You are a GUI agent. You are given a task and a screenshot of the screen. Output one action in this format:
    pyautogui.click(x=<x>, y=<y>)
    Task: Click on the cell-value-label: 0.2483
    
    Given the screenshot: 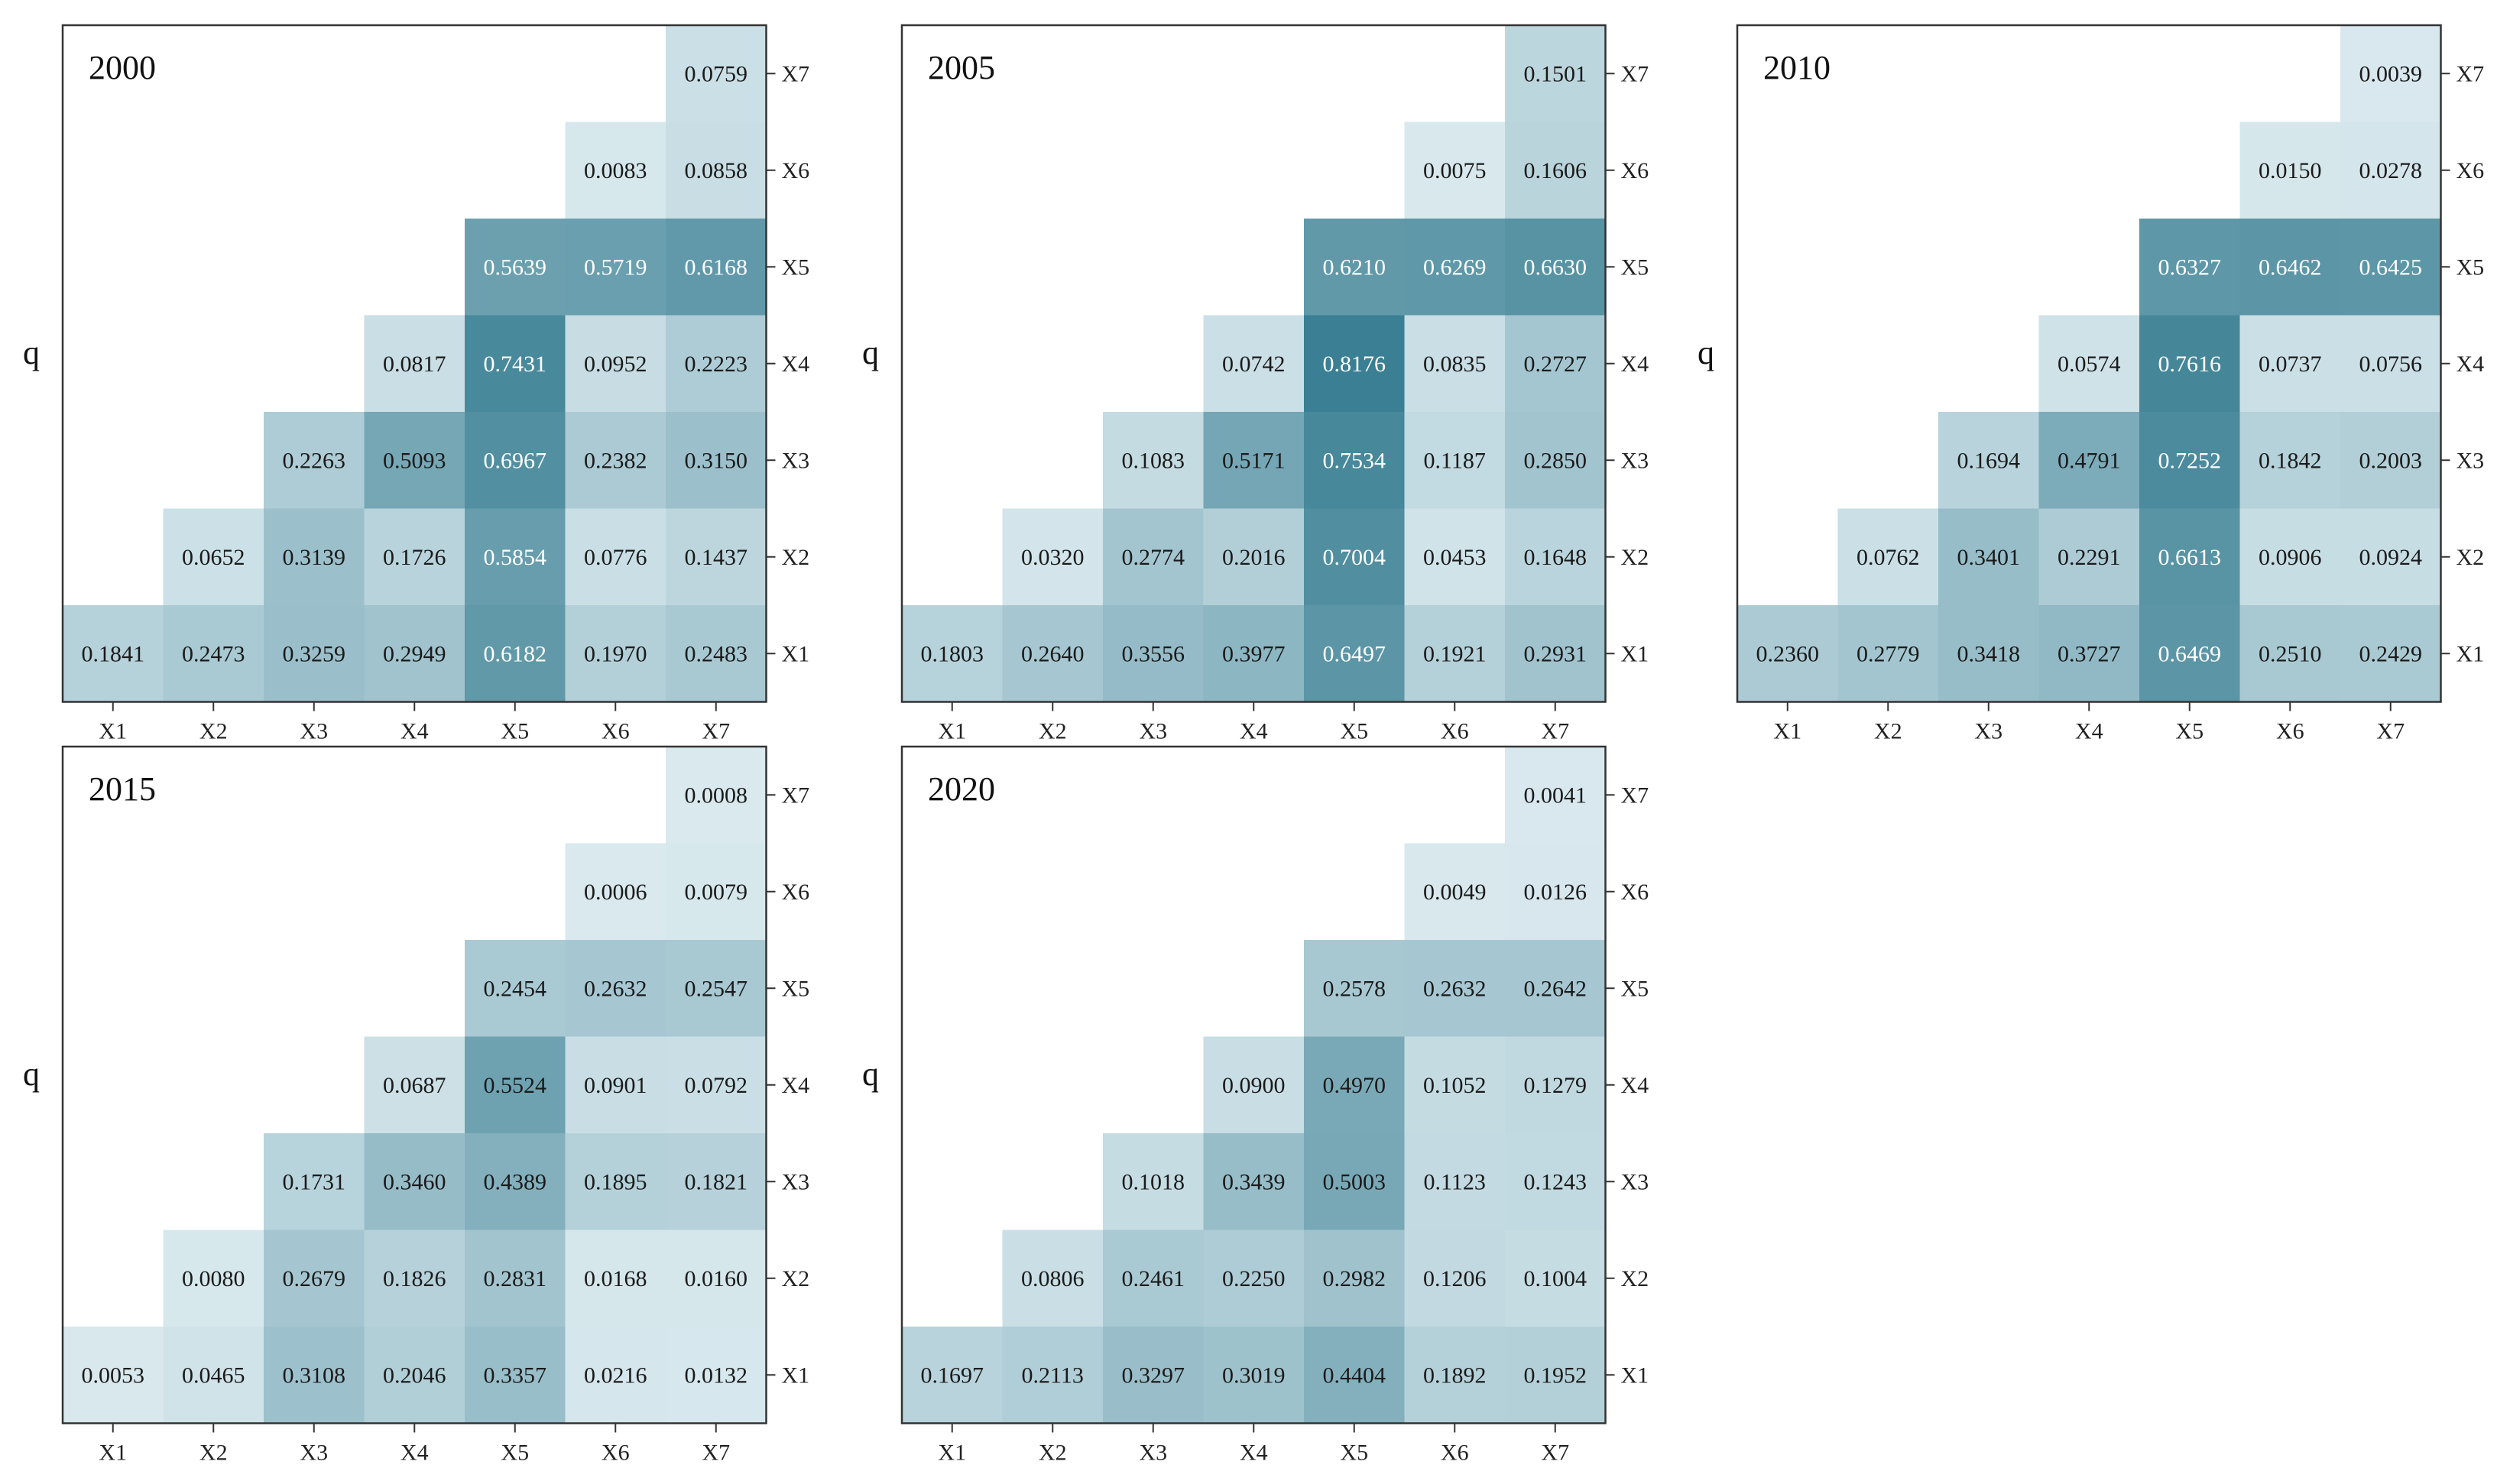 What is the action you would take?
    pyautogui.click(x=716, y=654)
    